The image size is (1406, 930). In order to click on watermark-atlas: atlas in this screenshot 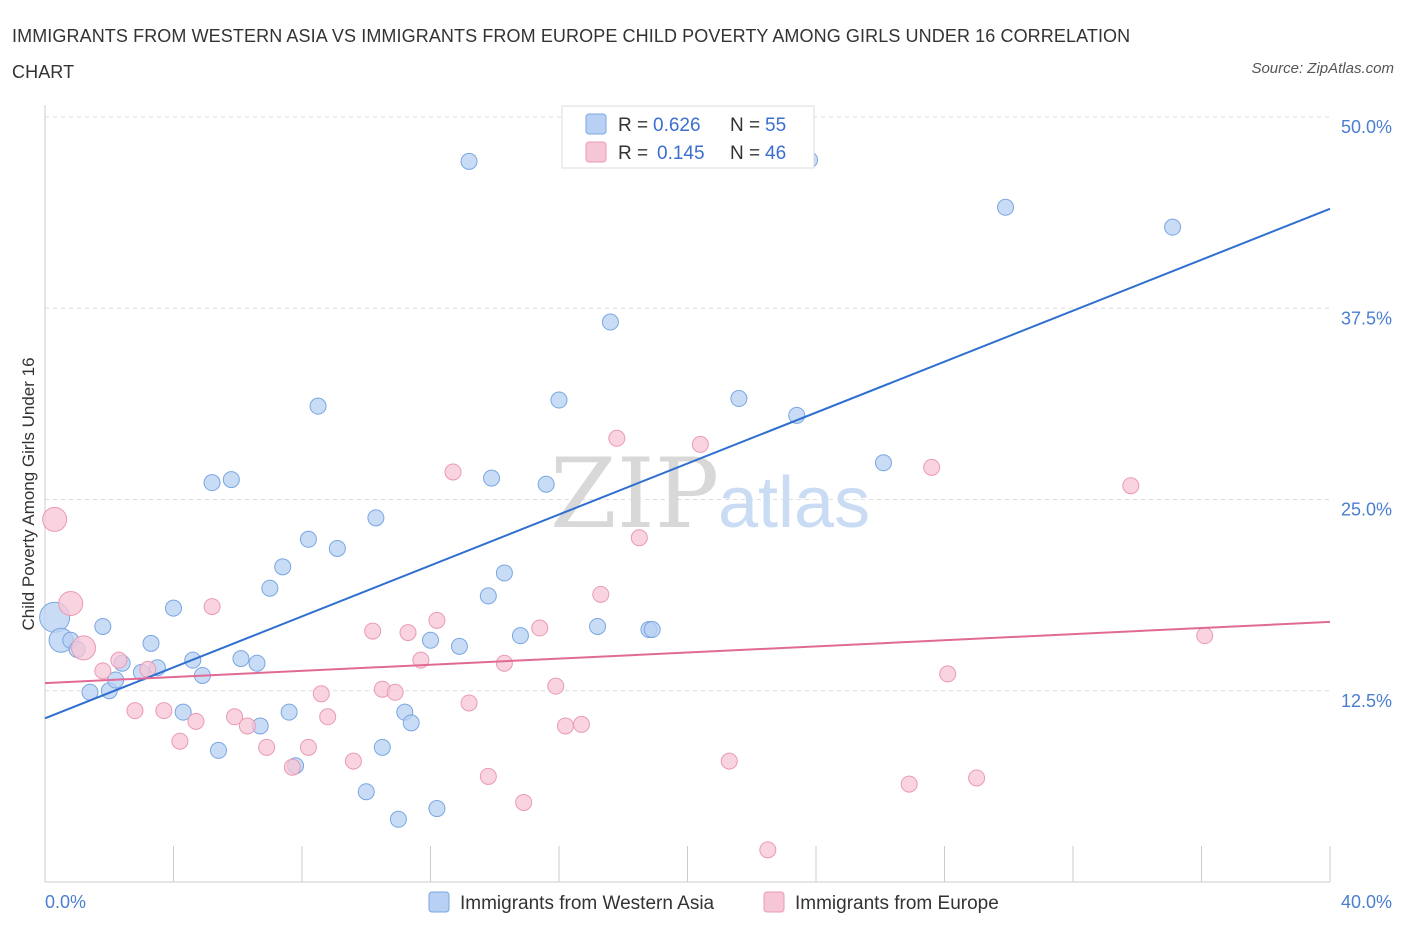, I will do `click(794, 503)`.